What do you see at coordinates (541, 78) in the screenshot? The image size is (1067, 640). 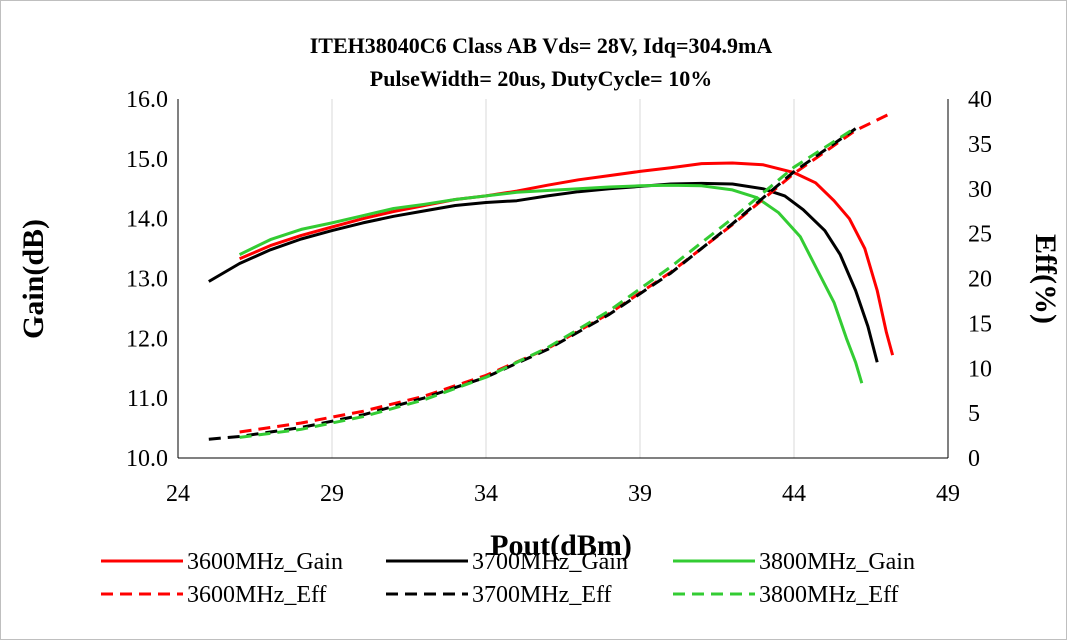 I see `chart-subtitle: PulseWidth= 20us, DutyCycle= 10%` at bounding box center [541, 78].